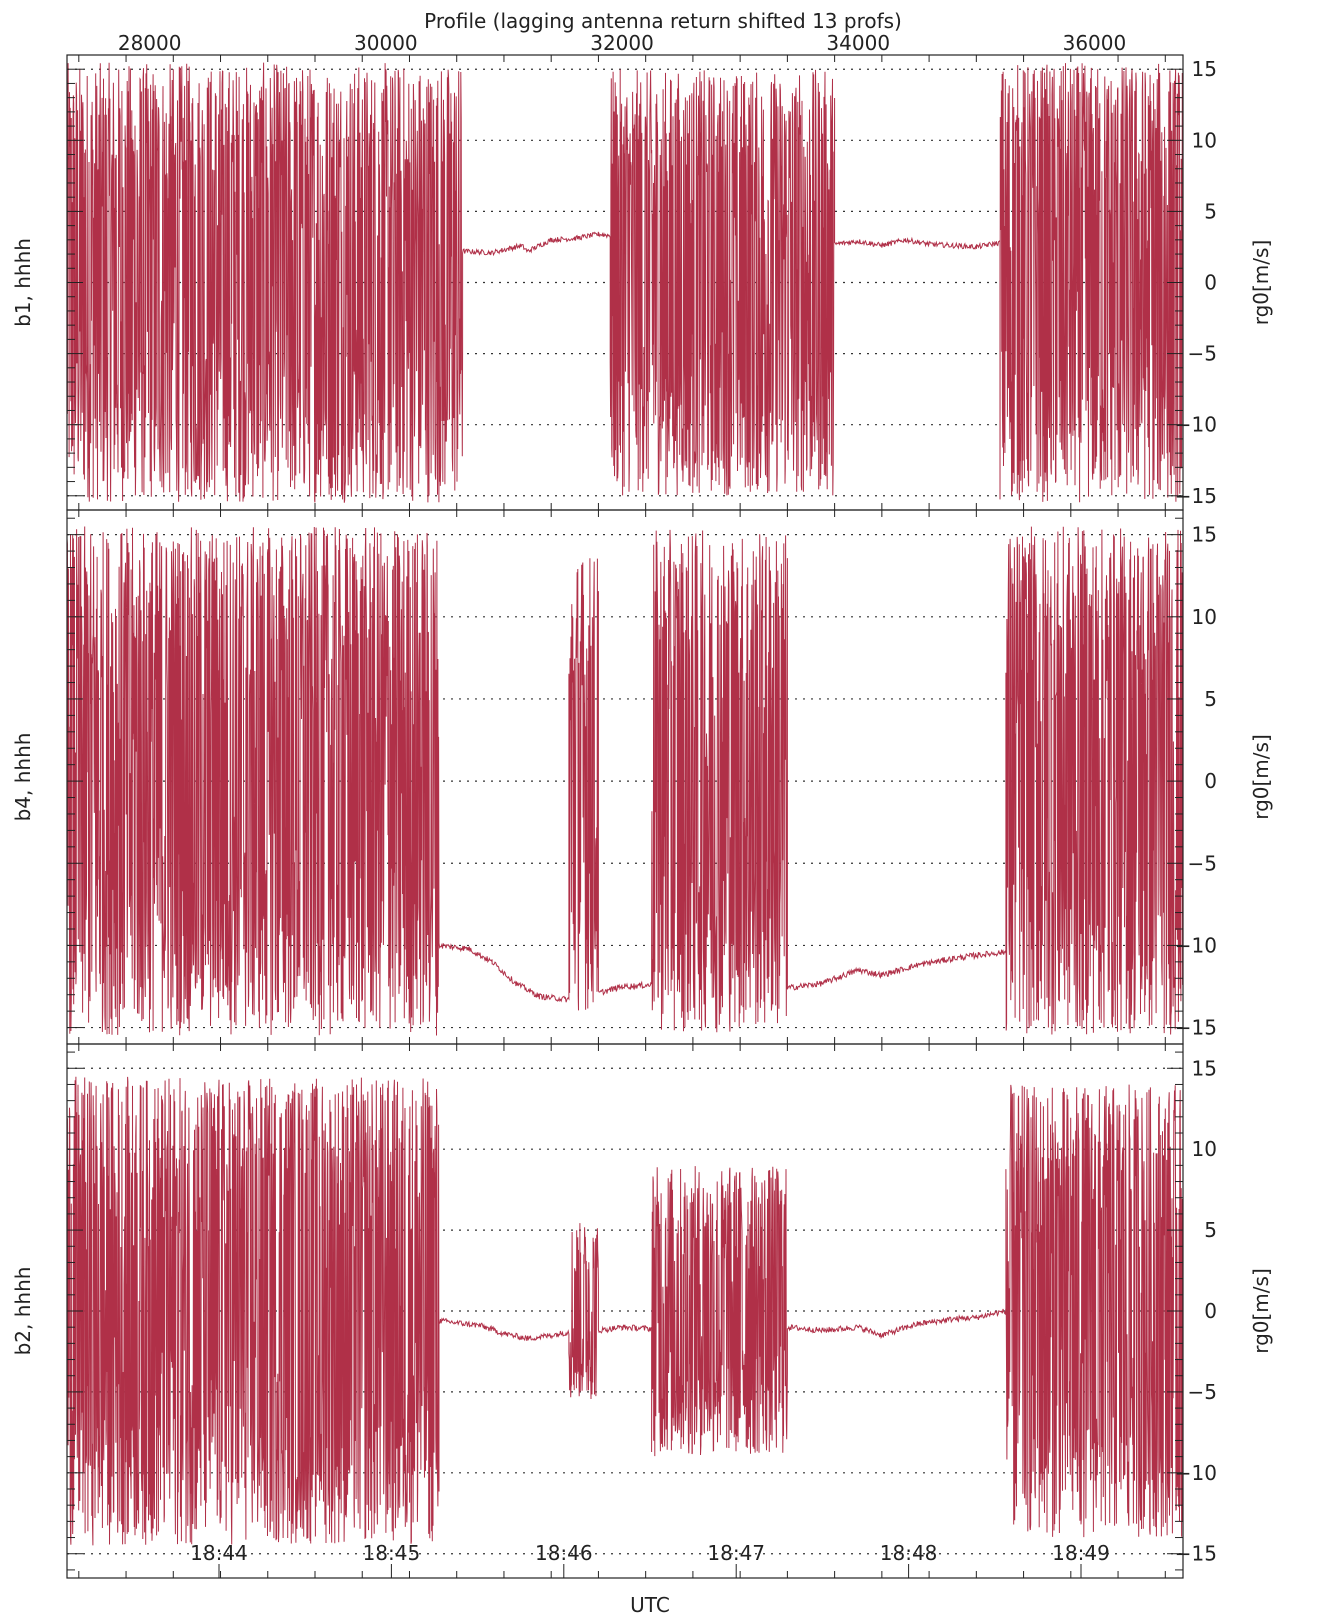  I want to click on top-tick-label: 32000, so click(622, 43).